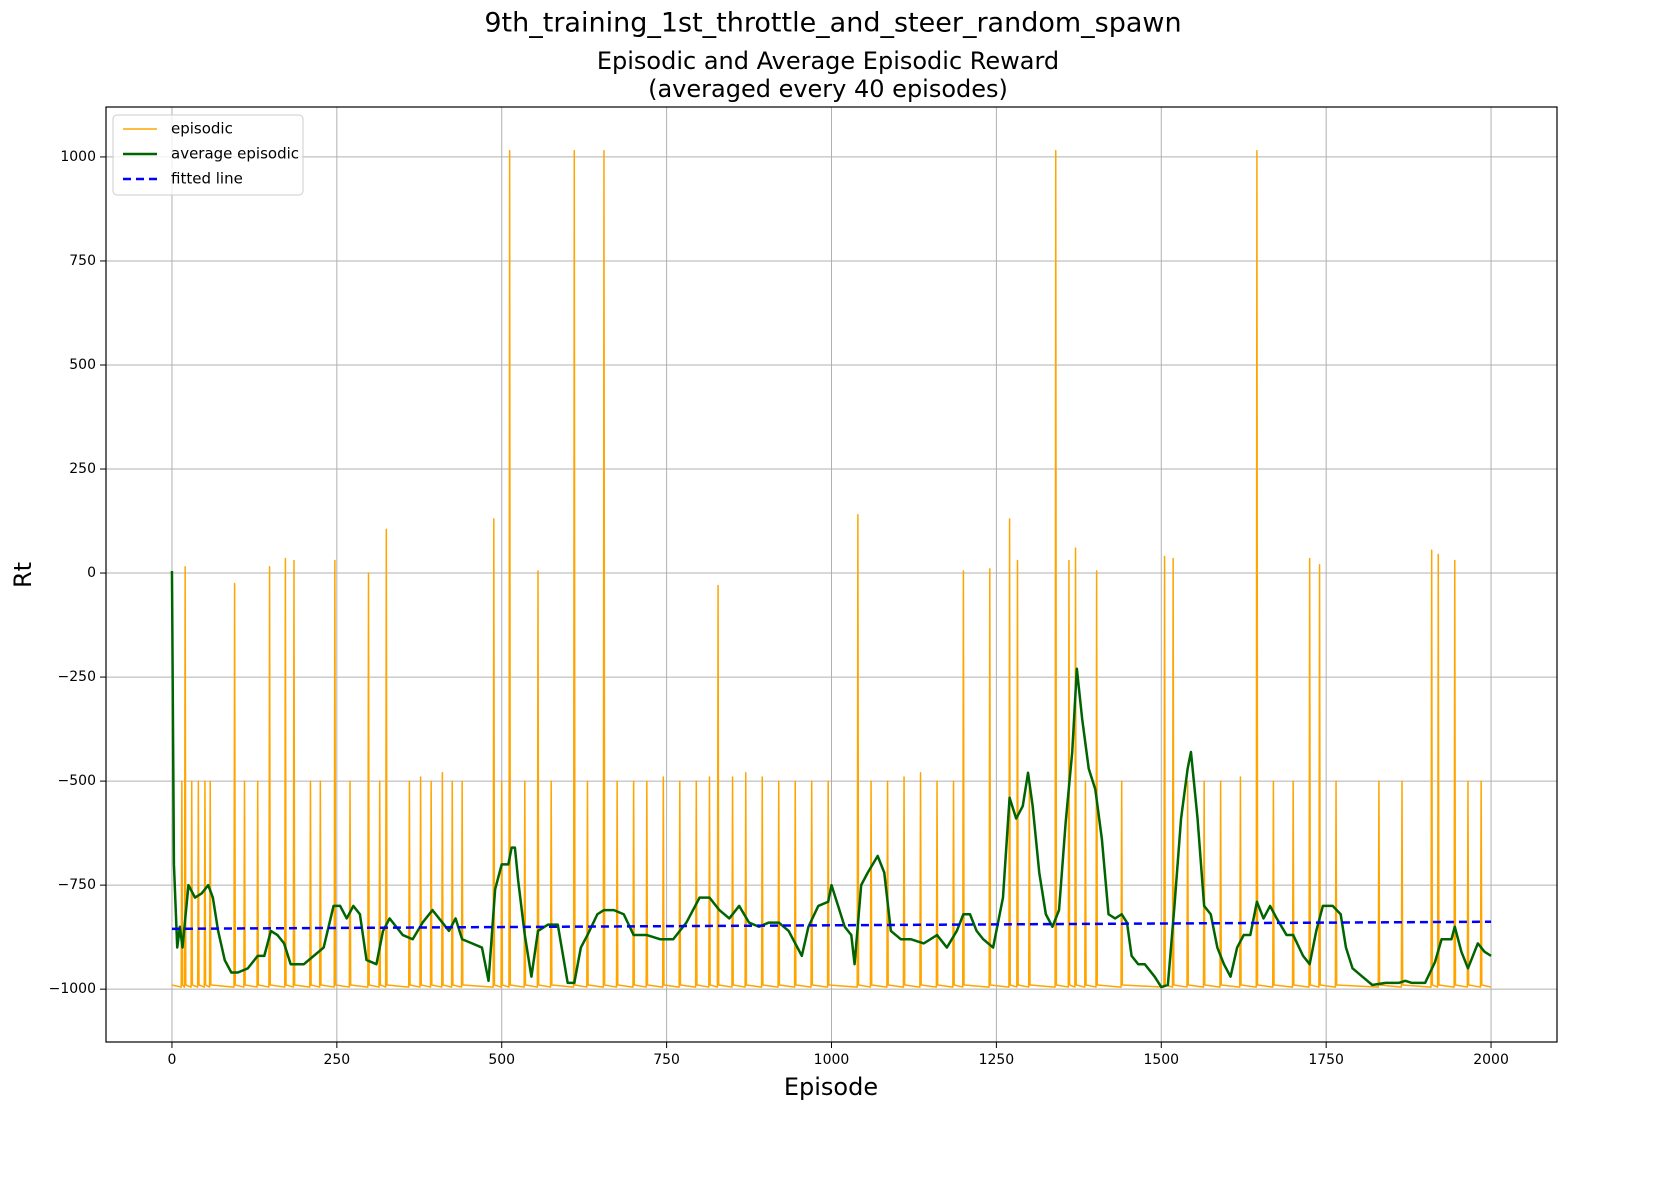 This screenshot has height=1182, width=1667. Describe the element at coordinates (831, 1087) in the screenshot. I see `x-axis-label: Episode` at that location.